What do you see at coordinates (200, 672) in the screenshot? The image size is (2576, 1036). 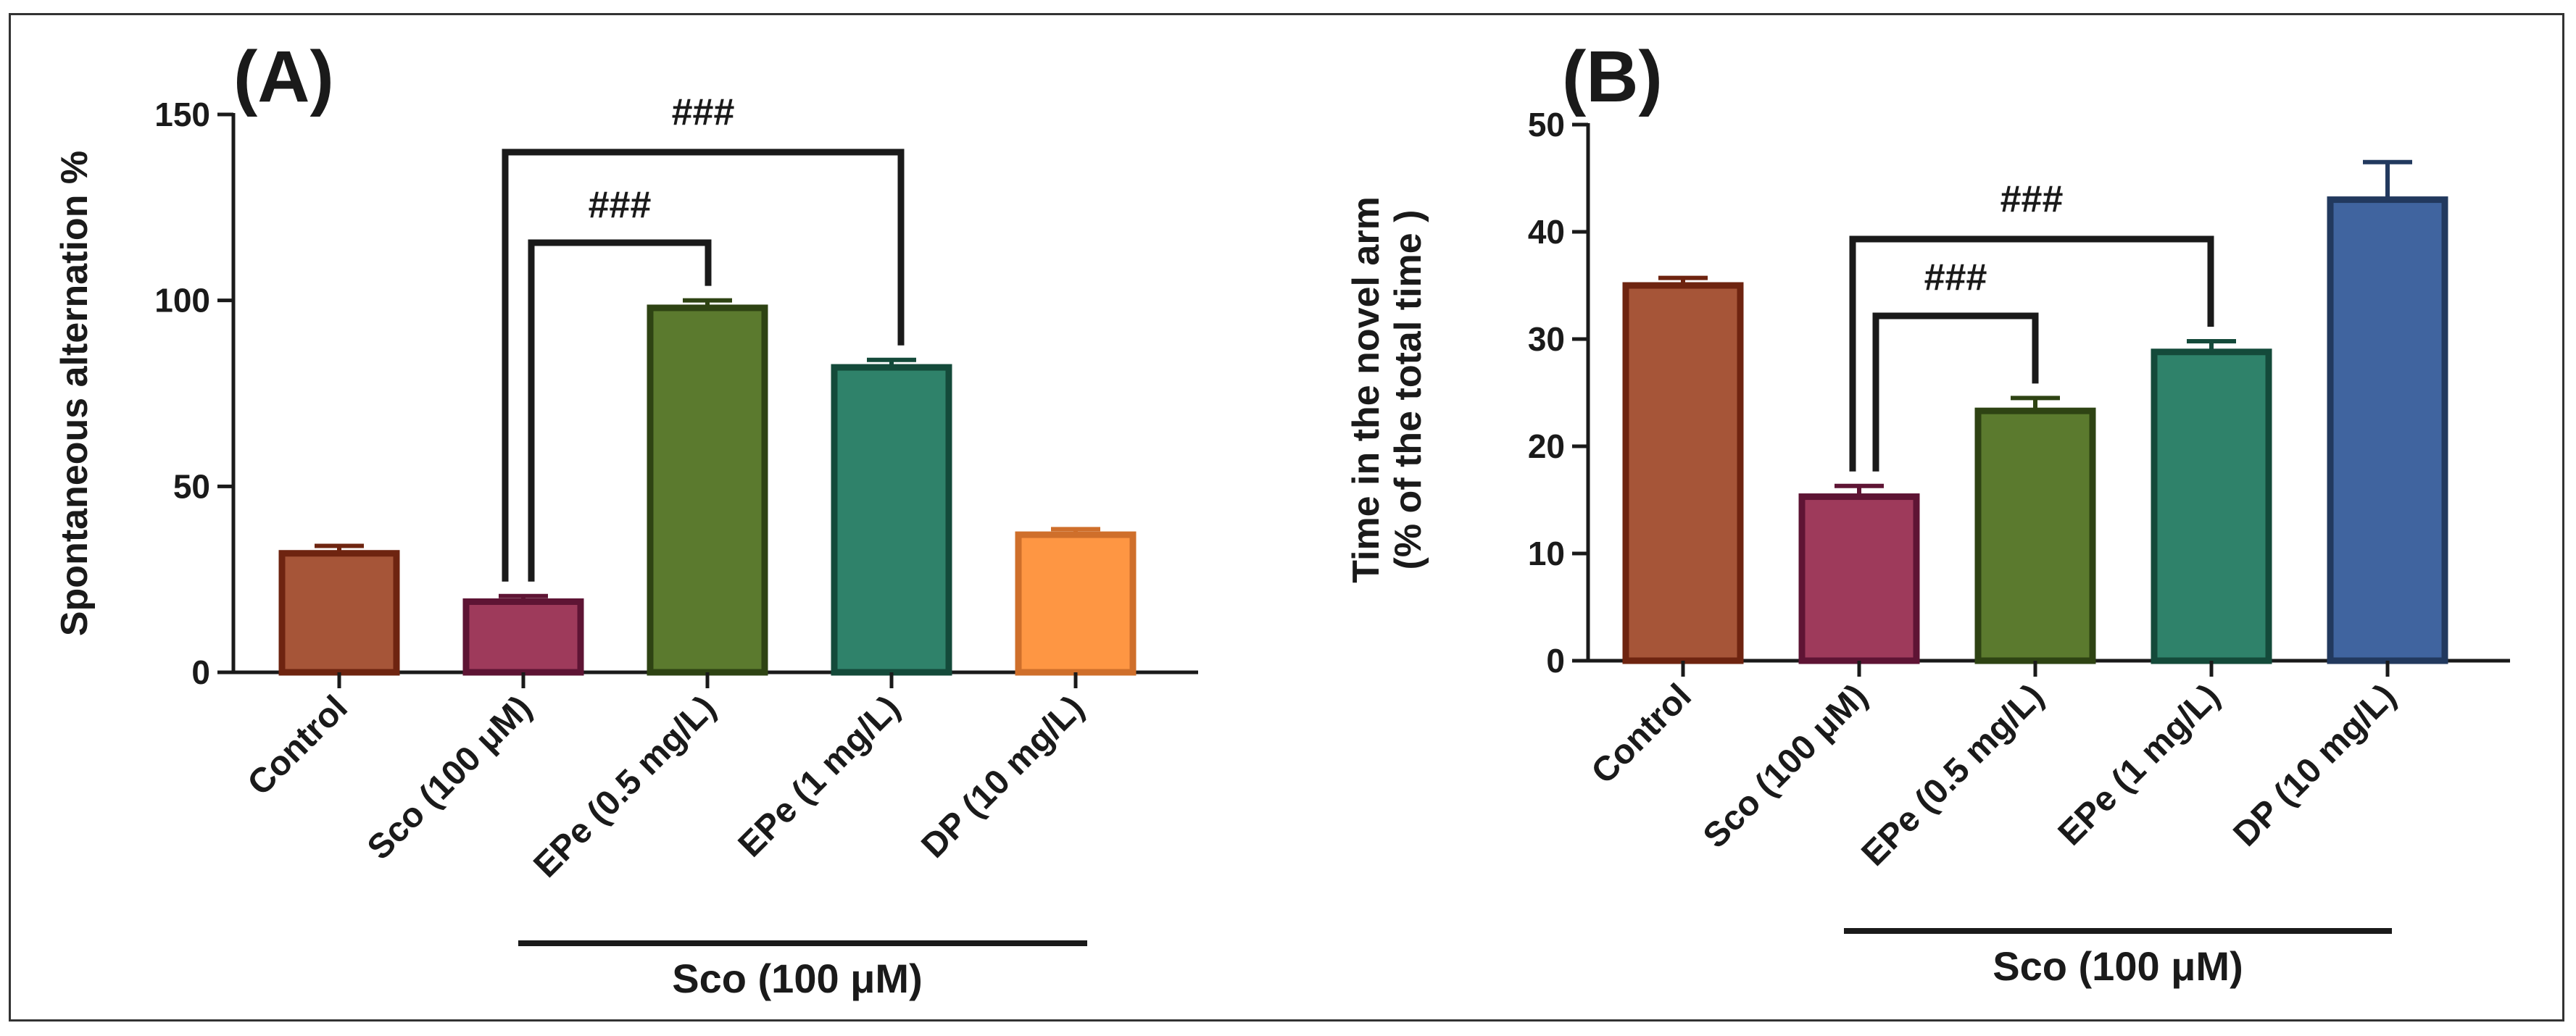 I see `panel-a-y-tick-label: 0` at bounding box center [200, 672].